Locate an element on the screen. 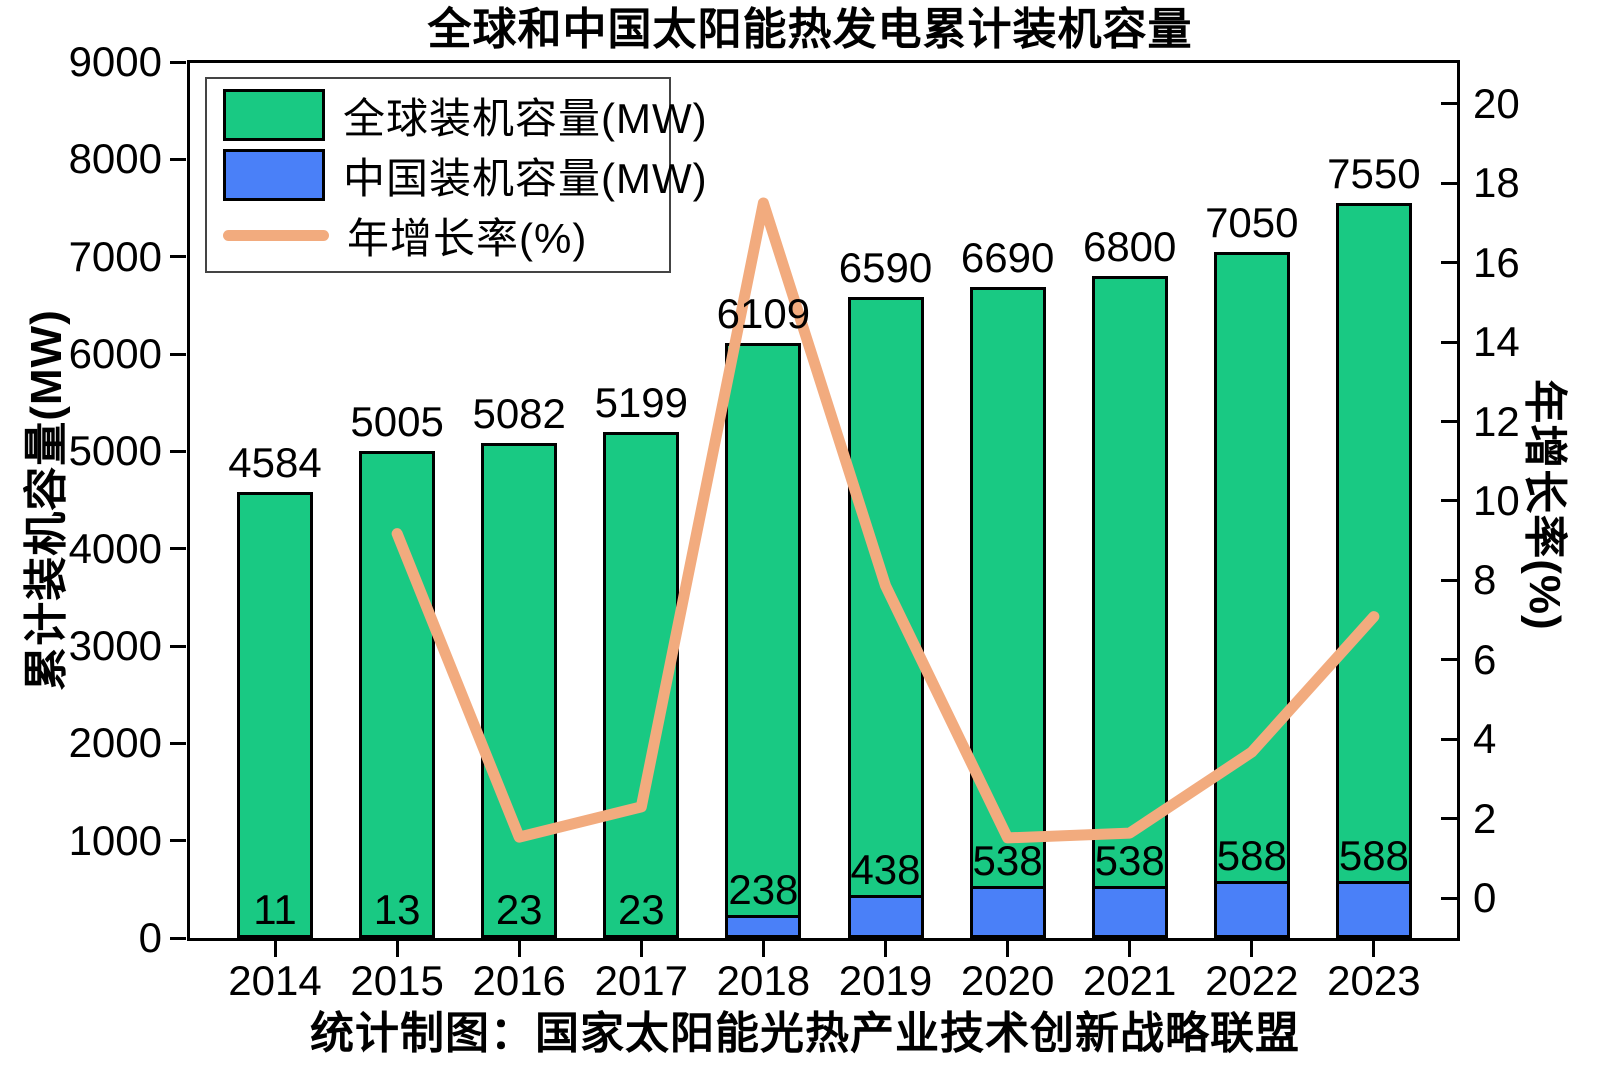 The image size is (1600, 1081). x-axis-tick-label: 2020 is located at coordinates (1007, 980).